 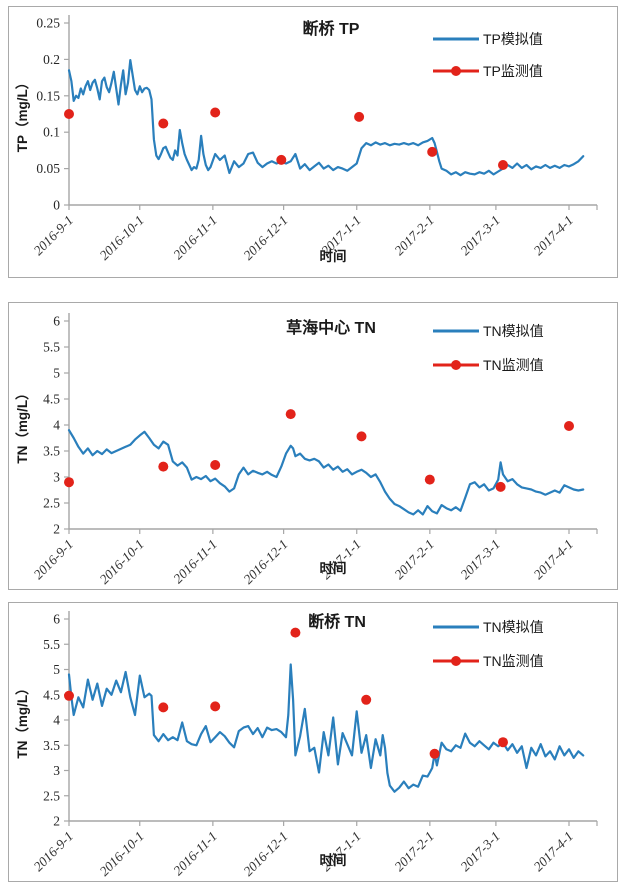 What do you see at coordinates (48, 95) in the screenshot?
I see `y-tick-label: 0.15` at bounding box center [48, 95].